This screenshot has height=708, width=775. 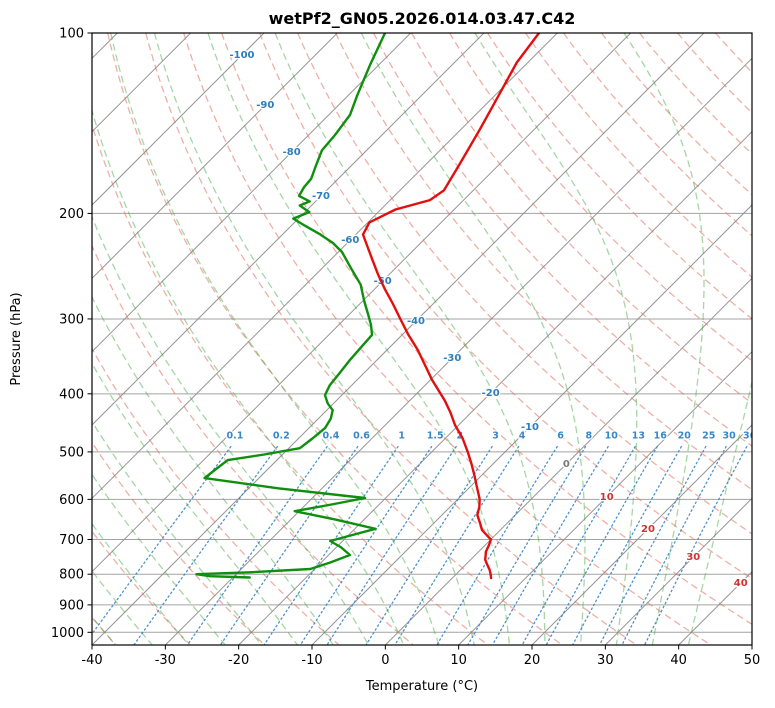 What do you see at coordinates (752, 660) in the screenshot?
I see `x-tick-label: 50` at bounding box center [752, 660].